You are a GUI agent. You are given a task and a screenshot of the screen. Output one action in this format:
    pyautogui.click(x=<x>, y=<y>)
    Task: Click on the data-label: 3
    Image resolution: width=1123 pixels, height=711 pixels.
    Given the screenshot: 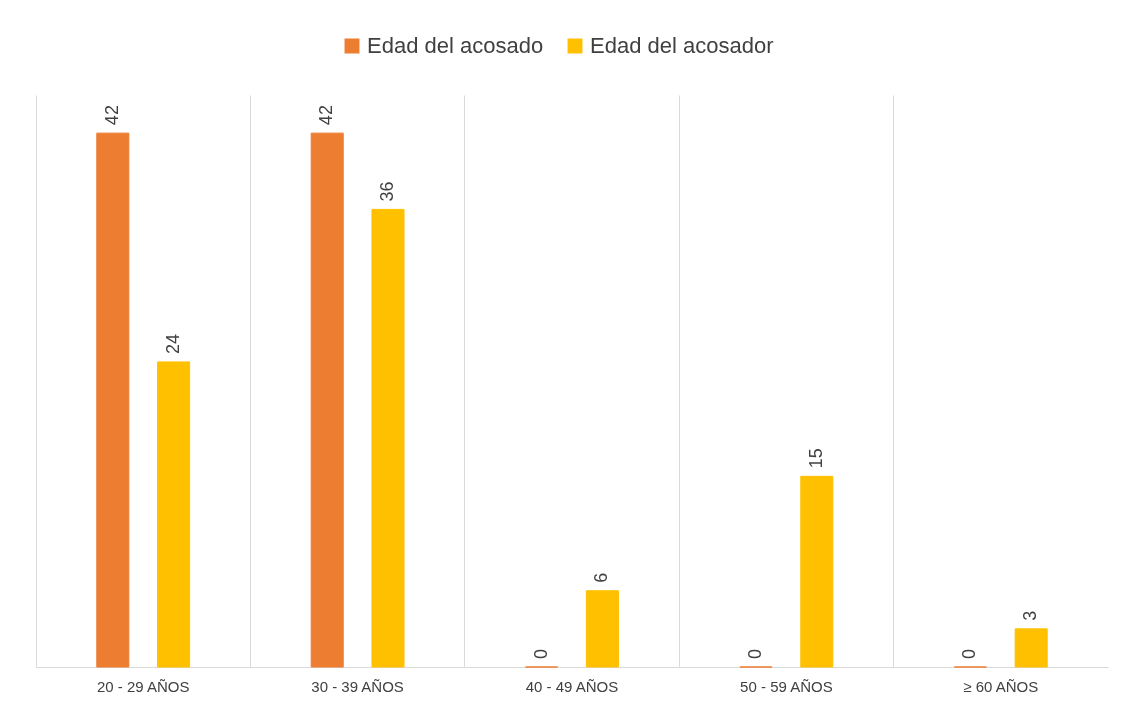 What is the action you would take?
    pyautogui.click(x=1030, y=615)
    